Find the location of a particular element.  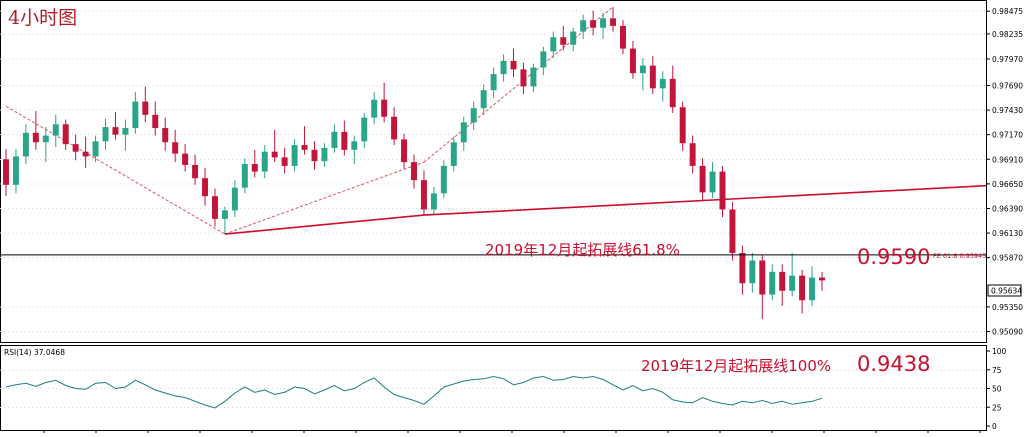

current-price-box is located at coordinates (1004, 290).